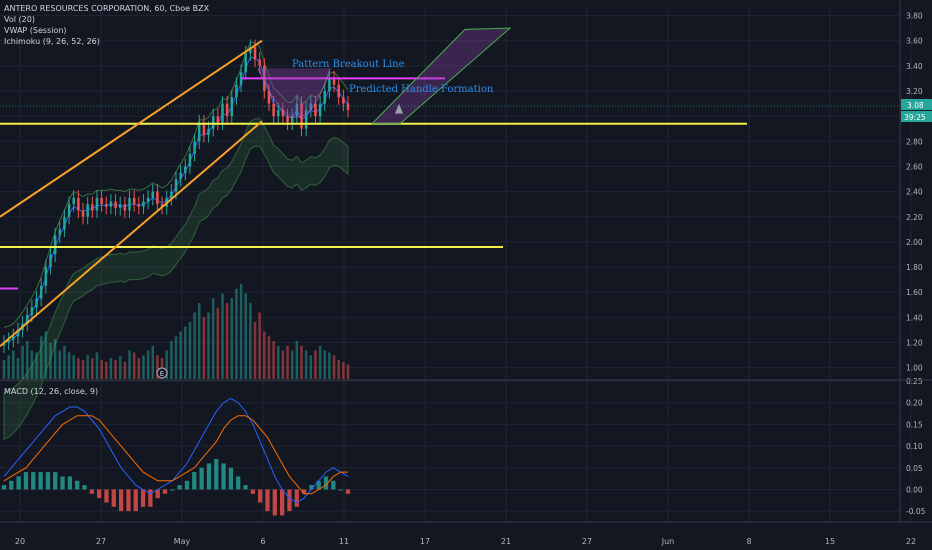 This screenshot has height=550, width=932. Describe the element at coordinates (176, 450) in the screenshot. I see `macd-line` at that location.